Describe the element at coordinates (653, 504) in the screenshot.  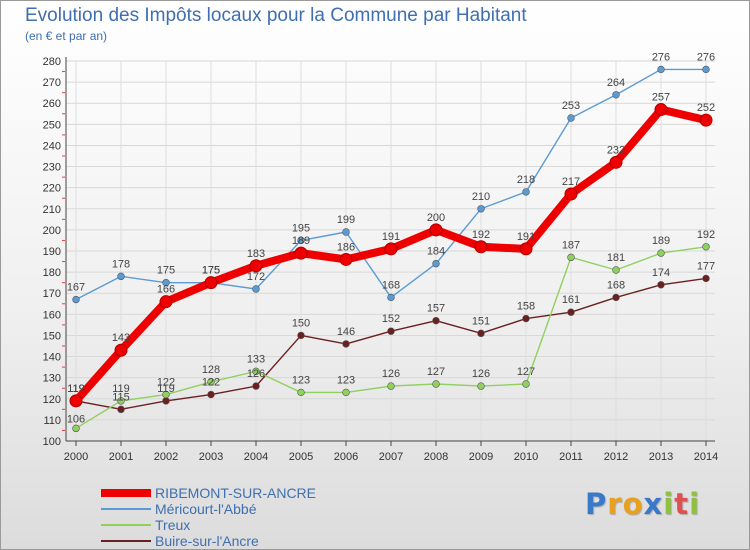
I see `logo-letter: x` at that location.